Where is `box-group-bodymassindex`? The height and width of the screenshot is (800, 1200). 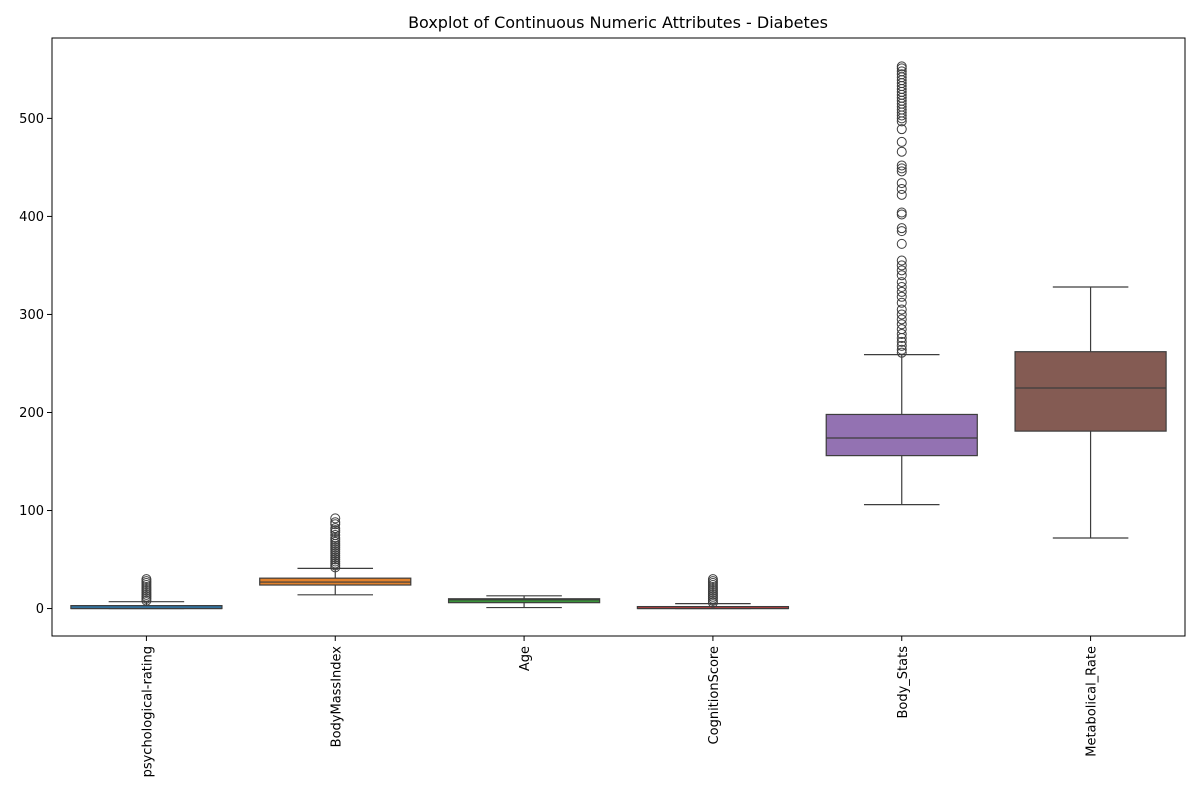
box-group-bodymassindex is located at coordinates (335, 554).